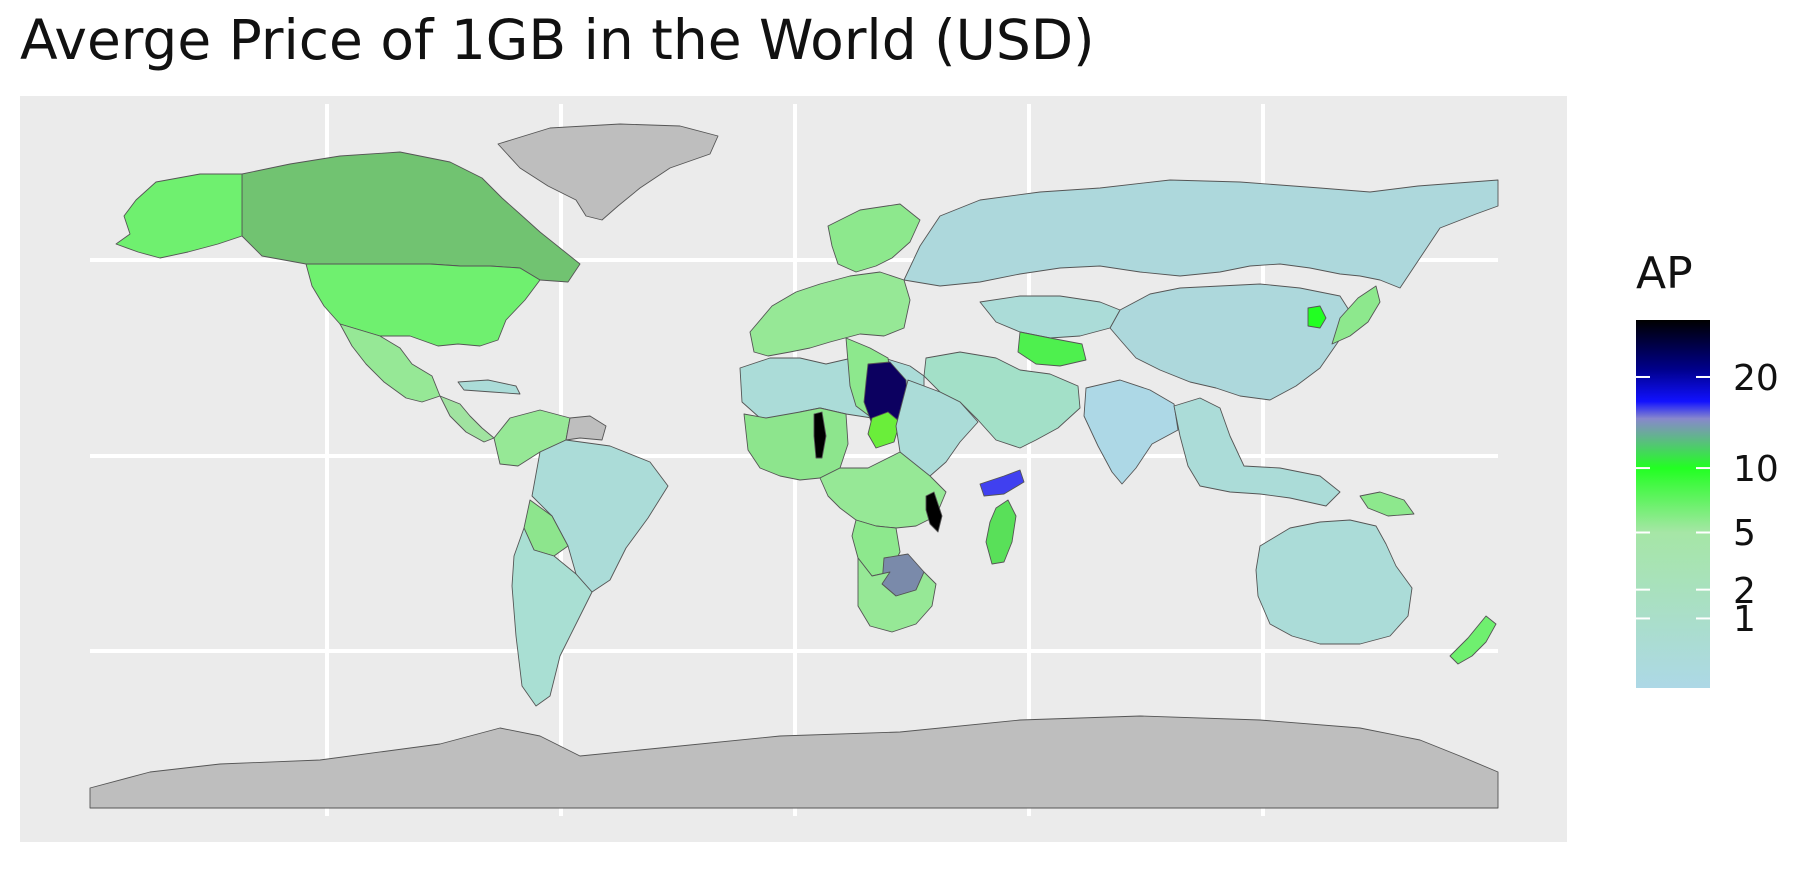  Describe the element at coordinates (1257, 452) in the screenshot. I see `region-southeast-asia` at that location.